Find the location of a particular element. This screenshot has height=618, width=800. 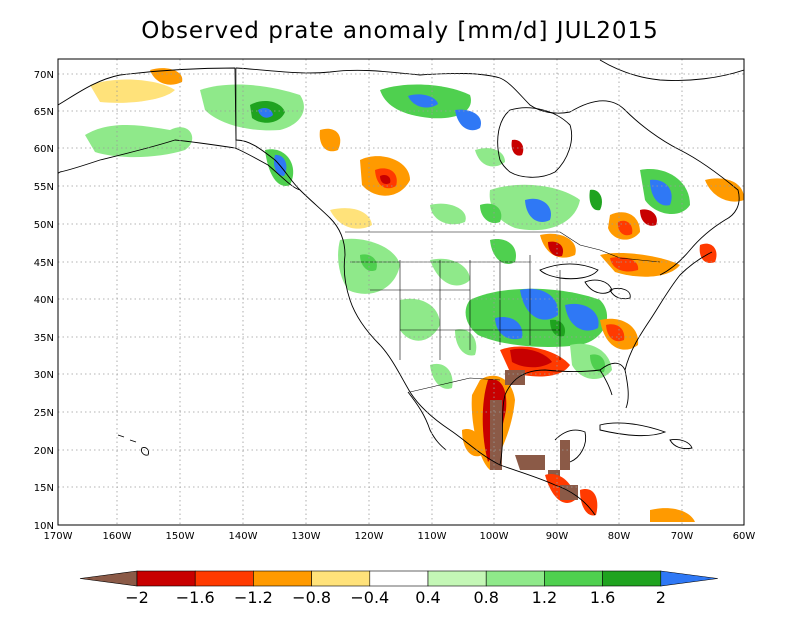

colorbar-label: 0.4 is located at coordinates (427, 597).